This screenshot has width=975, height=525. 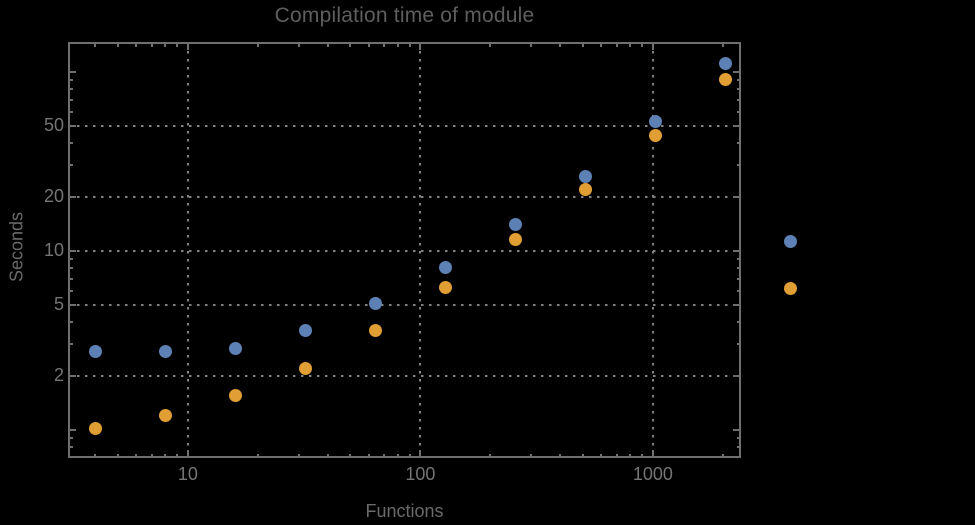 I want to click on y-axis-label: Seconds, so click(x=16, y=247).